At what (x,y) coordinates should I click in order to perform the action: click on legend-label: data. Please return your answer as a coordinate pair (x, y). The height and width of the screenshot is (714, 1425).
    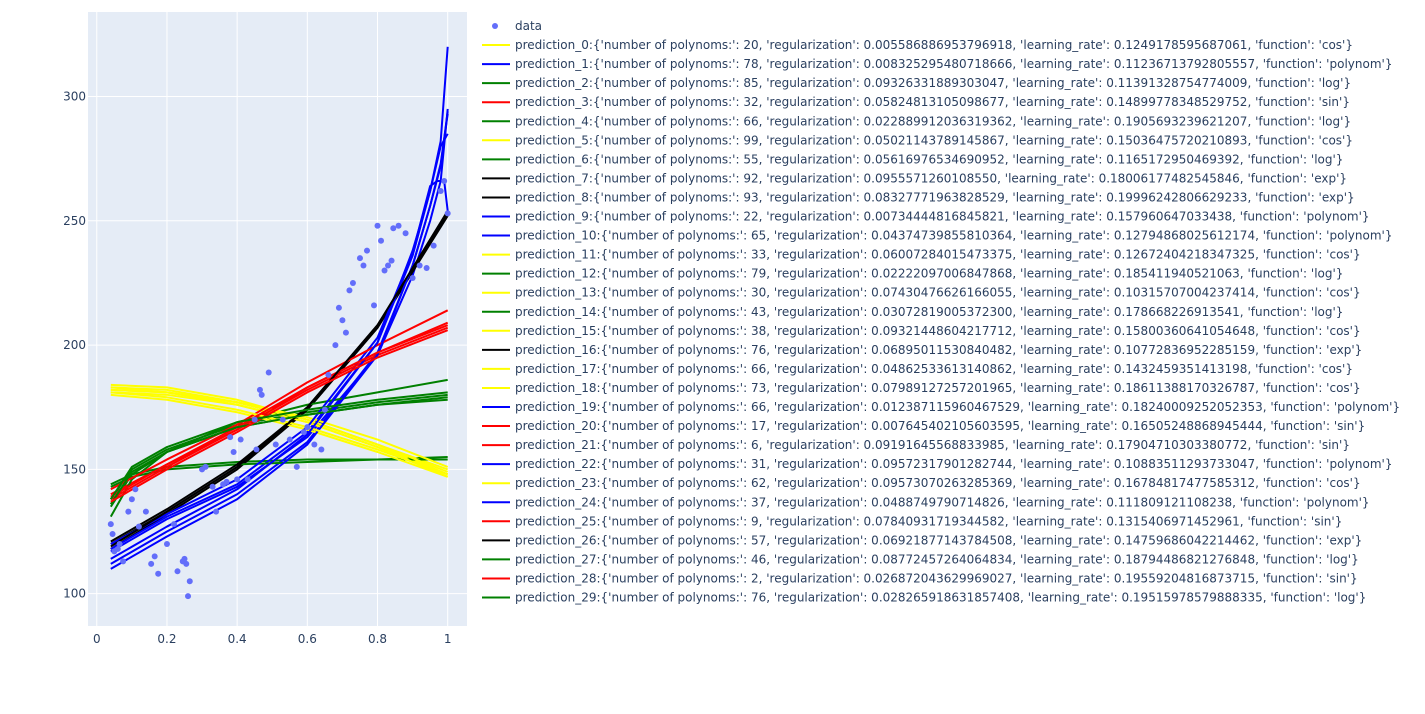
    Looking at the image, I should click on (528, 26).